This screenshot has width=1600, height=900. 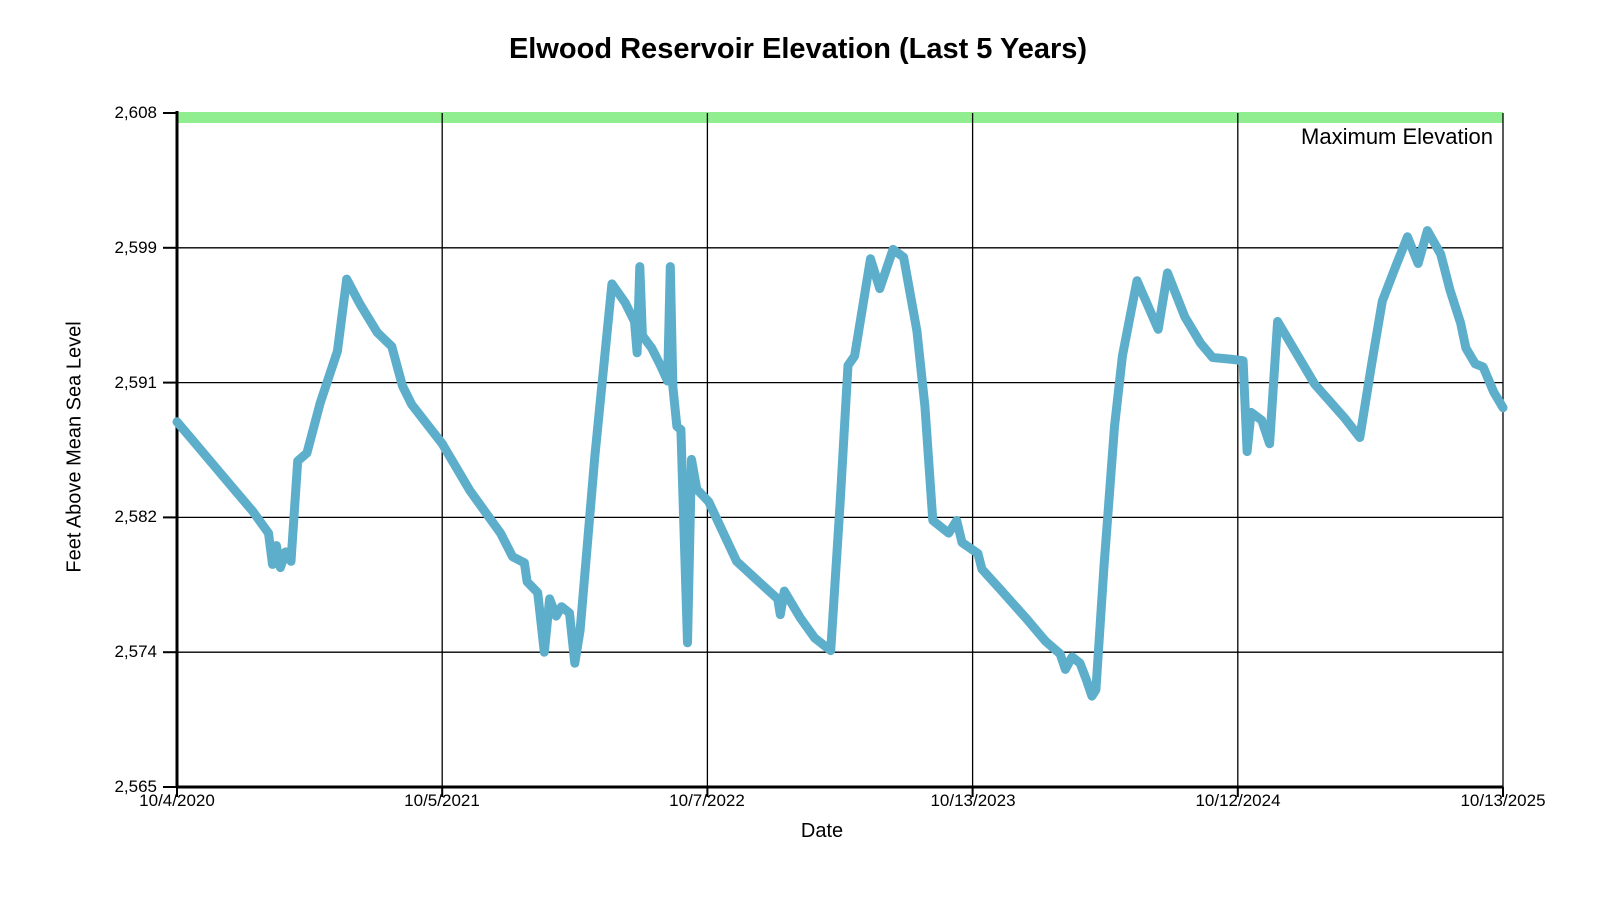 I want to click on x-tick-label: 10/7/2022, so click(x=707, y=800).